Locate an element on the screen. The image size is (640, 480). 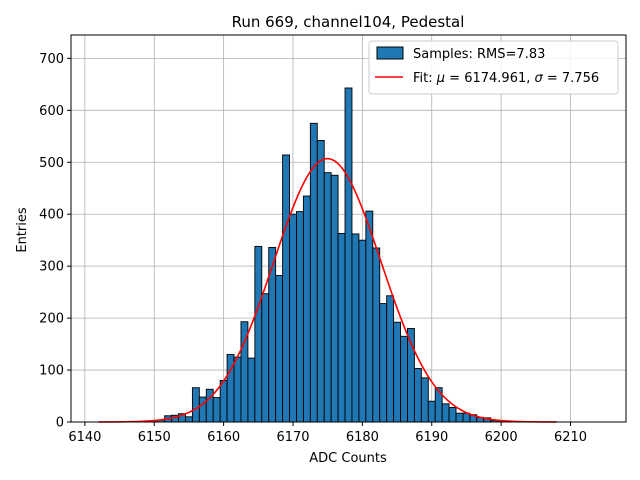
y-axis-title: Entries is located at coordinates (22, 230).